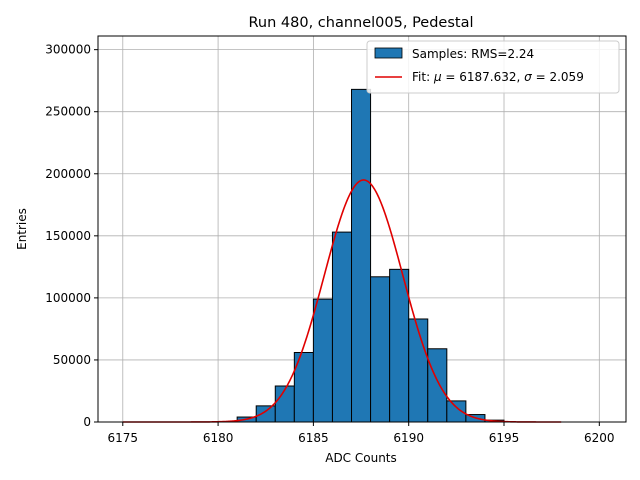 This screenshot has width=640, height=480. I want to click on legend-label-fit: Fit: μ = 6187.632, σ = 2.059, so click(498, 77).